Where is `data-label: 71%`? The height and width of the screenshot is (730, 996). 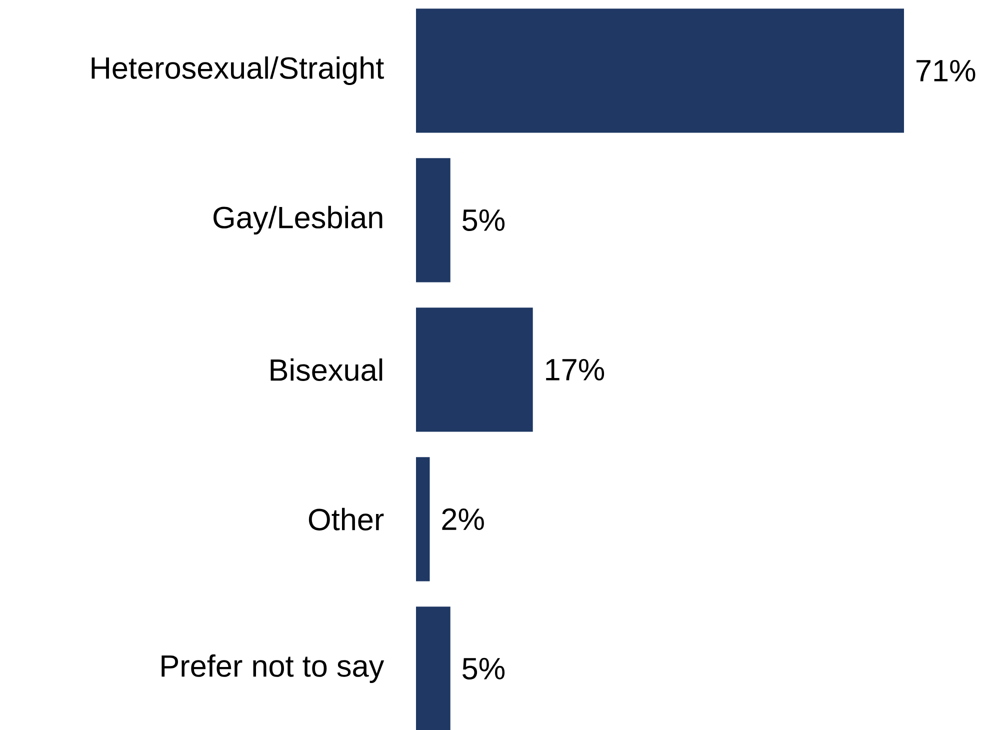
data-label: 71% is located at coordinates (946, 71).